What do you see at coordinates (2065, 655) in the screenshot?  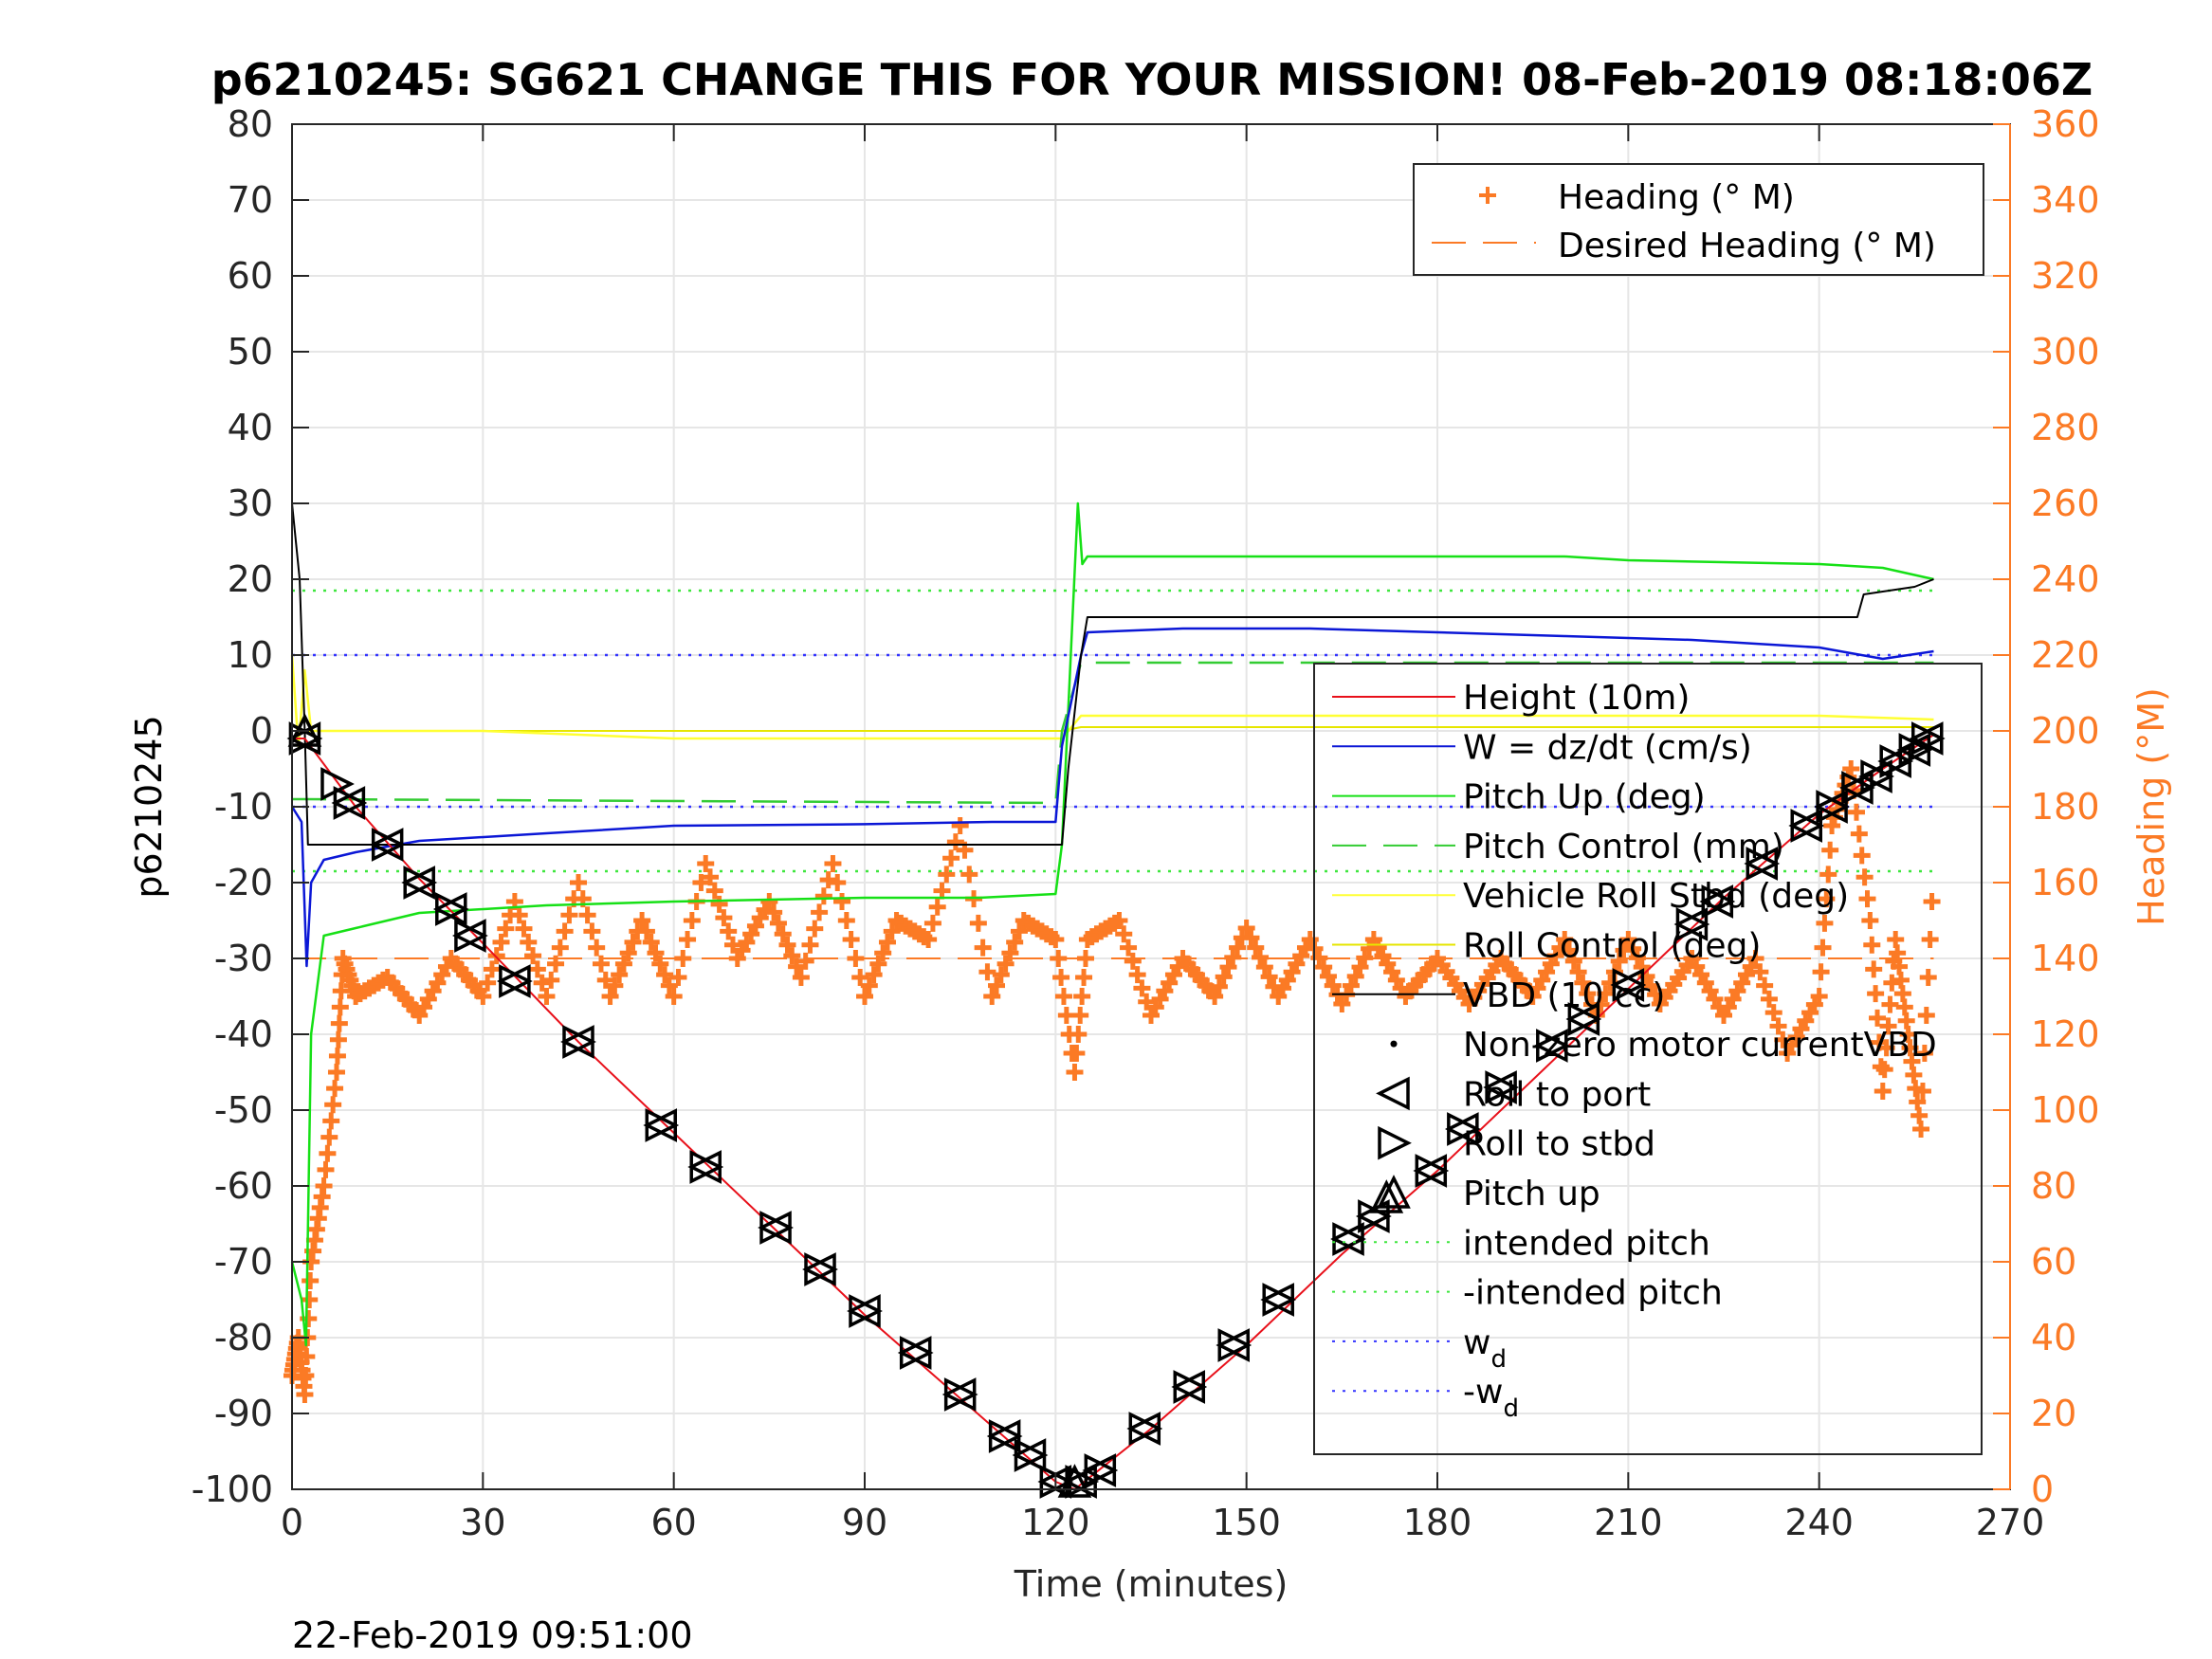 I see `y2-tick-label: 220` at bounding box center [2065, 655].